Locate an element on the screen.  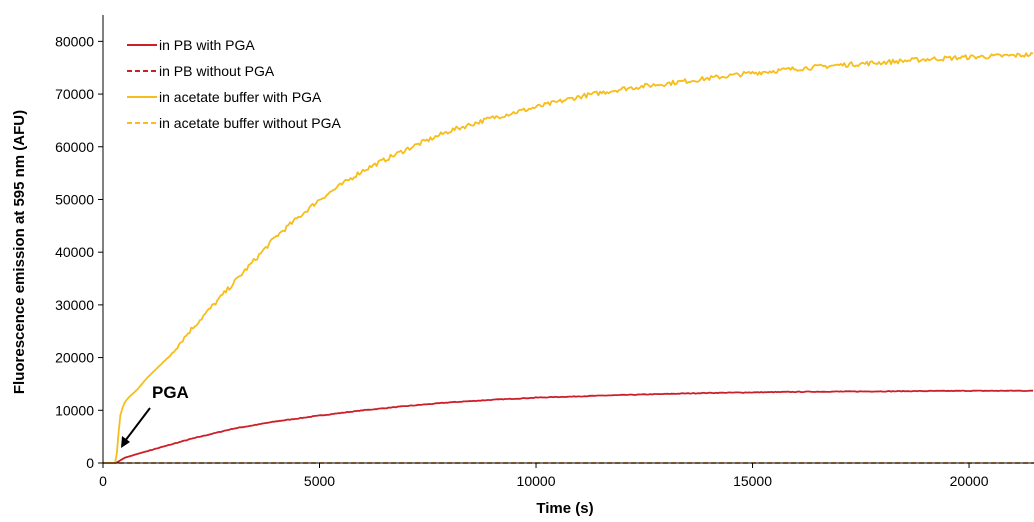
legend-label: in PB without PGA is located at coordinates (217, 71).